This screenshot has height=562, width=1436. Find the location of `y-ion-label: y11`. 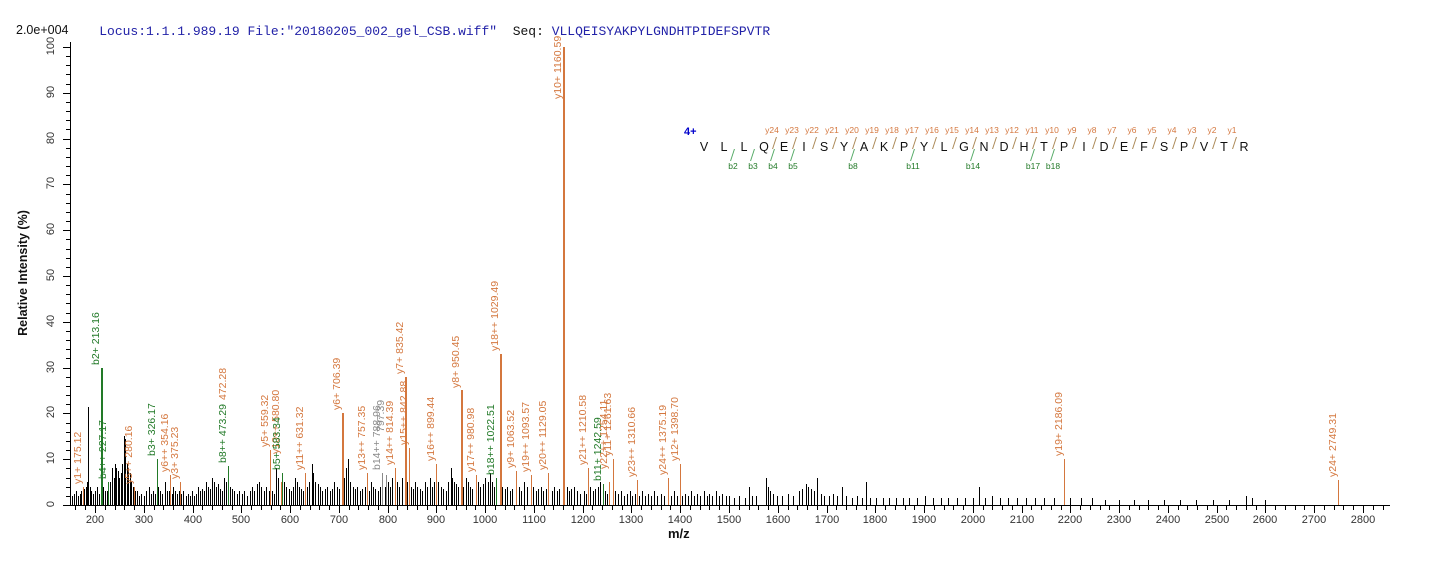

y-ion-label: y11 is located at coordinates (1032, 130).